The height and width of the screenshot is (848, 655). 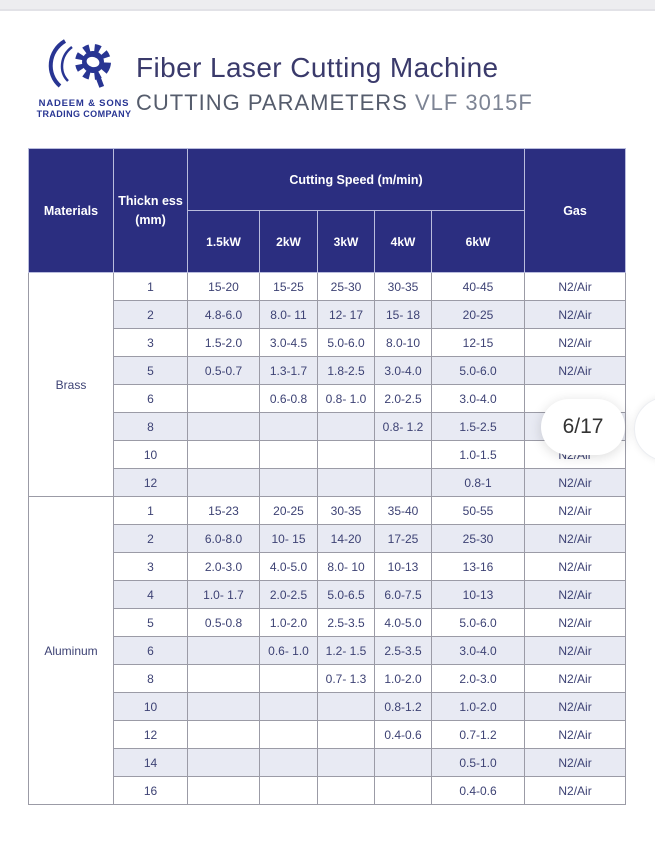 I want to click on table-row: 14 0.5-1.0 N2/Air, so click(x=328, y=762).